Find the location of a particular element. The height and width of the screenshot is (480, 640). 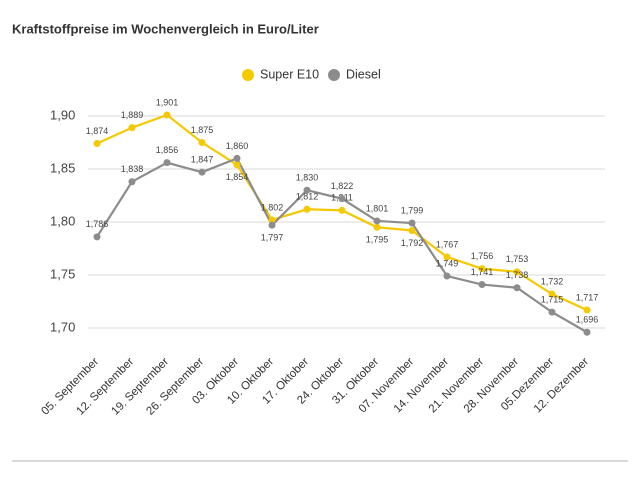

data-label: 1,812 is located at coordinates (307, 197).